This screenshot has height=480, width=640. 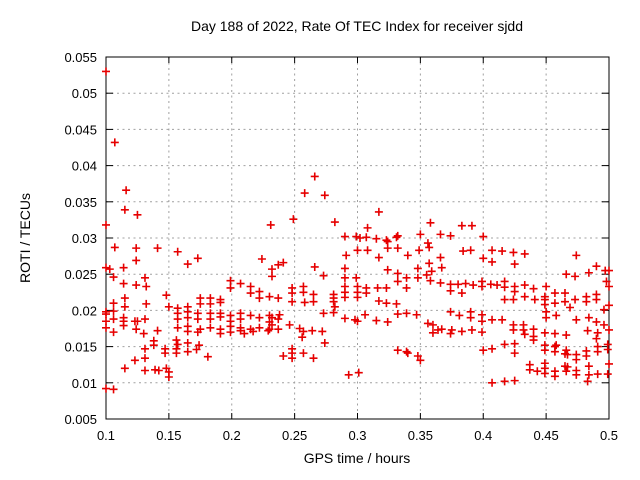 What do you see at coordinates (80, 129) in the screenshot?
I see `y-tick-label: 0.045` at bounding box center [80, 129].